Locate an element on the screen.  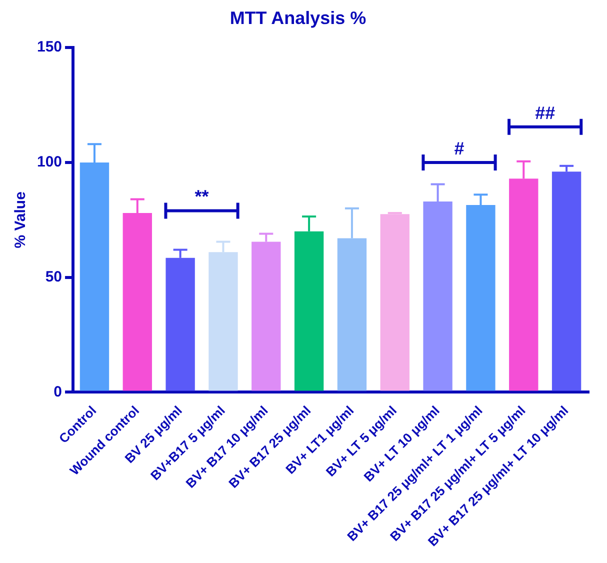
annotation: ** is located at coordinates (201, 196).